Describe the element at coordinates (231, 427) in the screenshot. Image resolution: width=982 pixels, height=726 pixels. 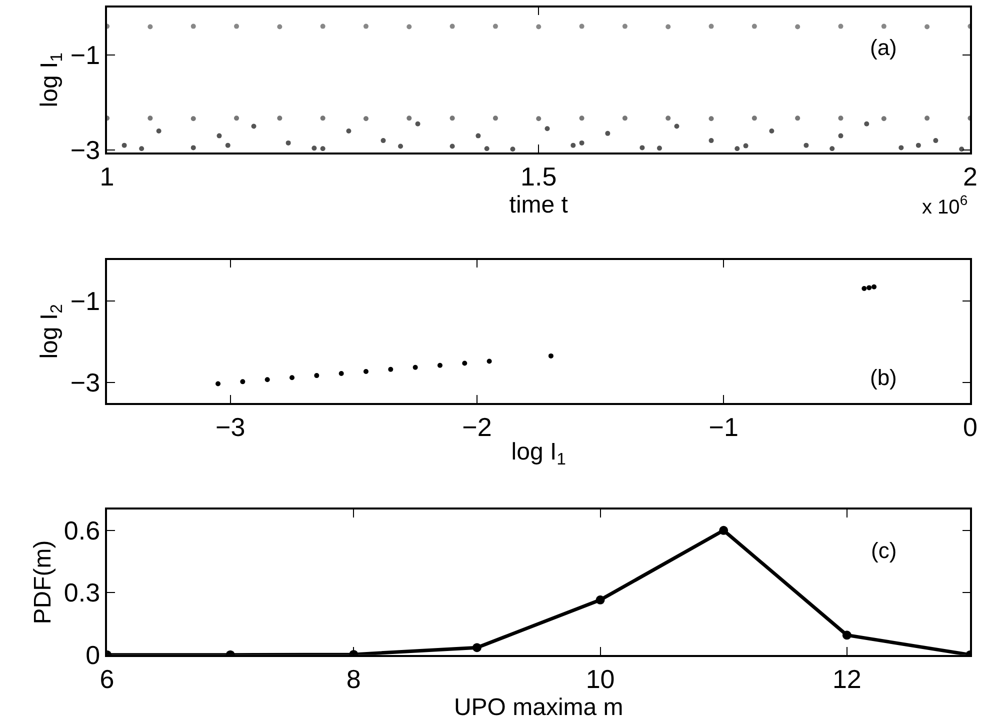
I see `x-tick-label: −3` at that location.